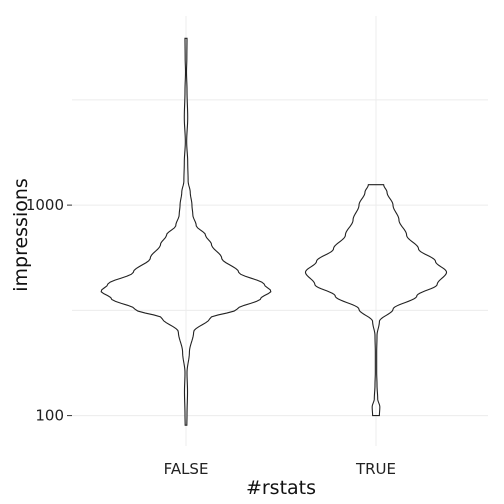 This screenshot has width=504, height=504. Describe the element at coordinates (49, 416) in the screenshot. I see `y-tick-label: 100` at that location.